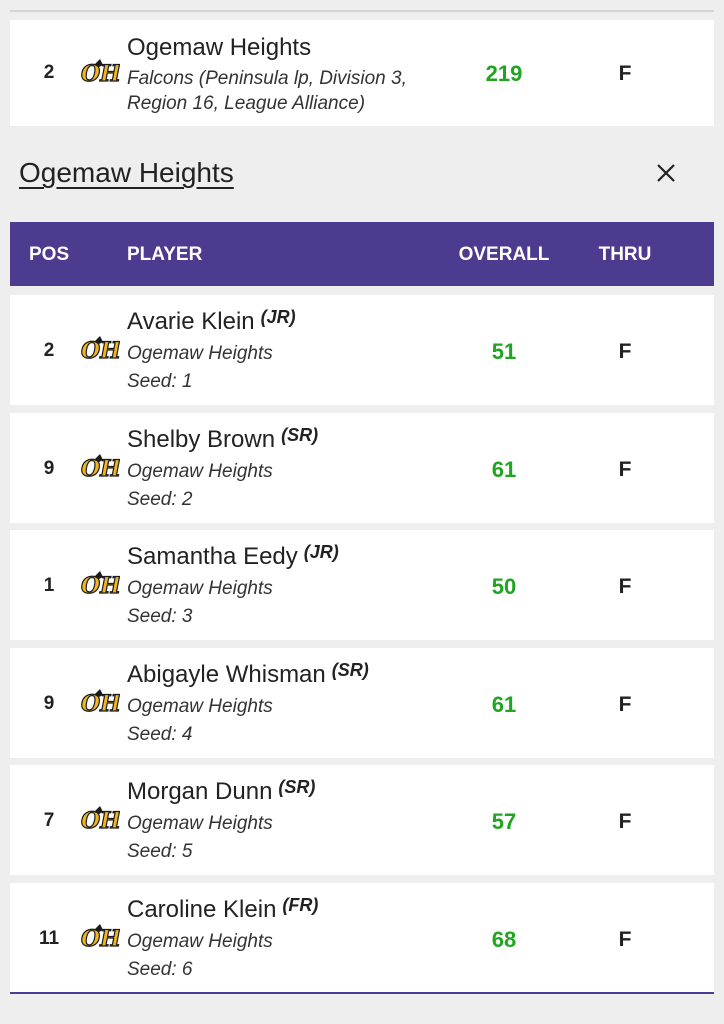 This screenshot has width=724, height=1024. I want to click on player-position: 11, so click(49, 938).